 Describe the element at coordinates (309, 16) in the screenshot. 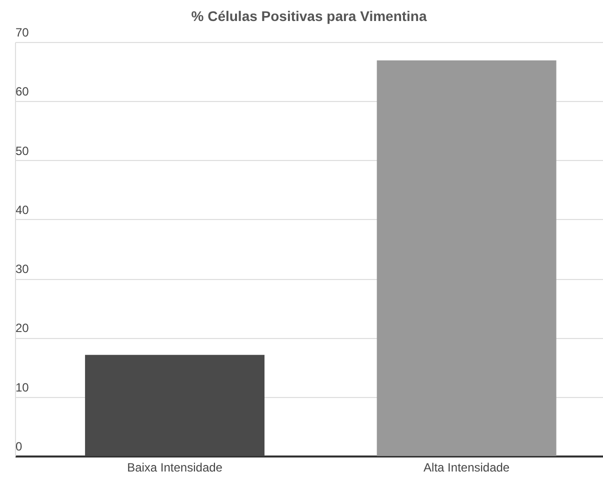

I see `chart-title: % Células Positivas para Vimentina` at that location.